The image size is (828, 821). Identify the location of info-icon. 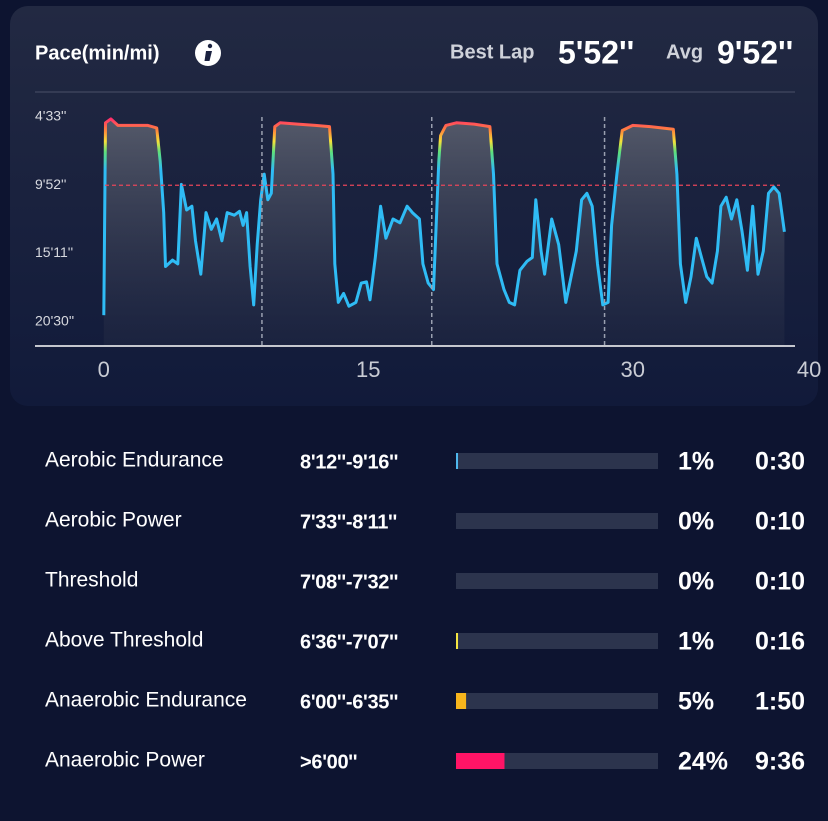
(208, 53).